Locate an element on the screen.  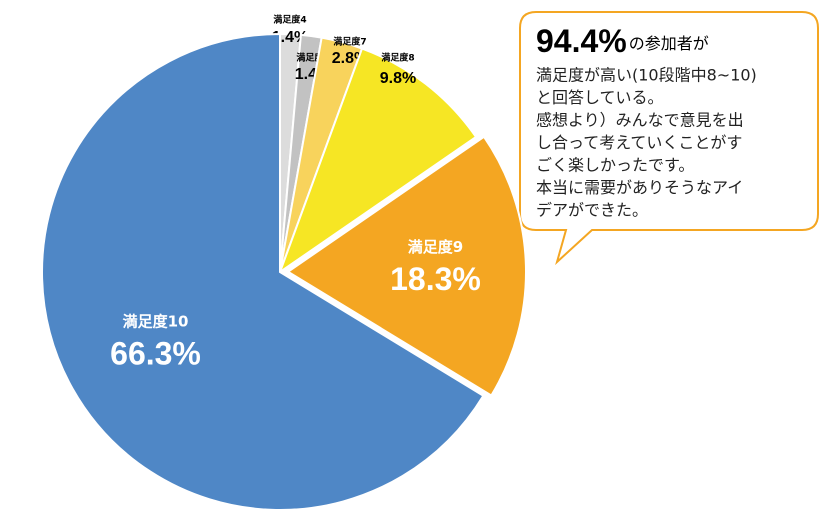
slice-value: 66.3% is located at coordinates (155, 353).